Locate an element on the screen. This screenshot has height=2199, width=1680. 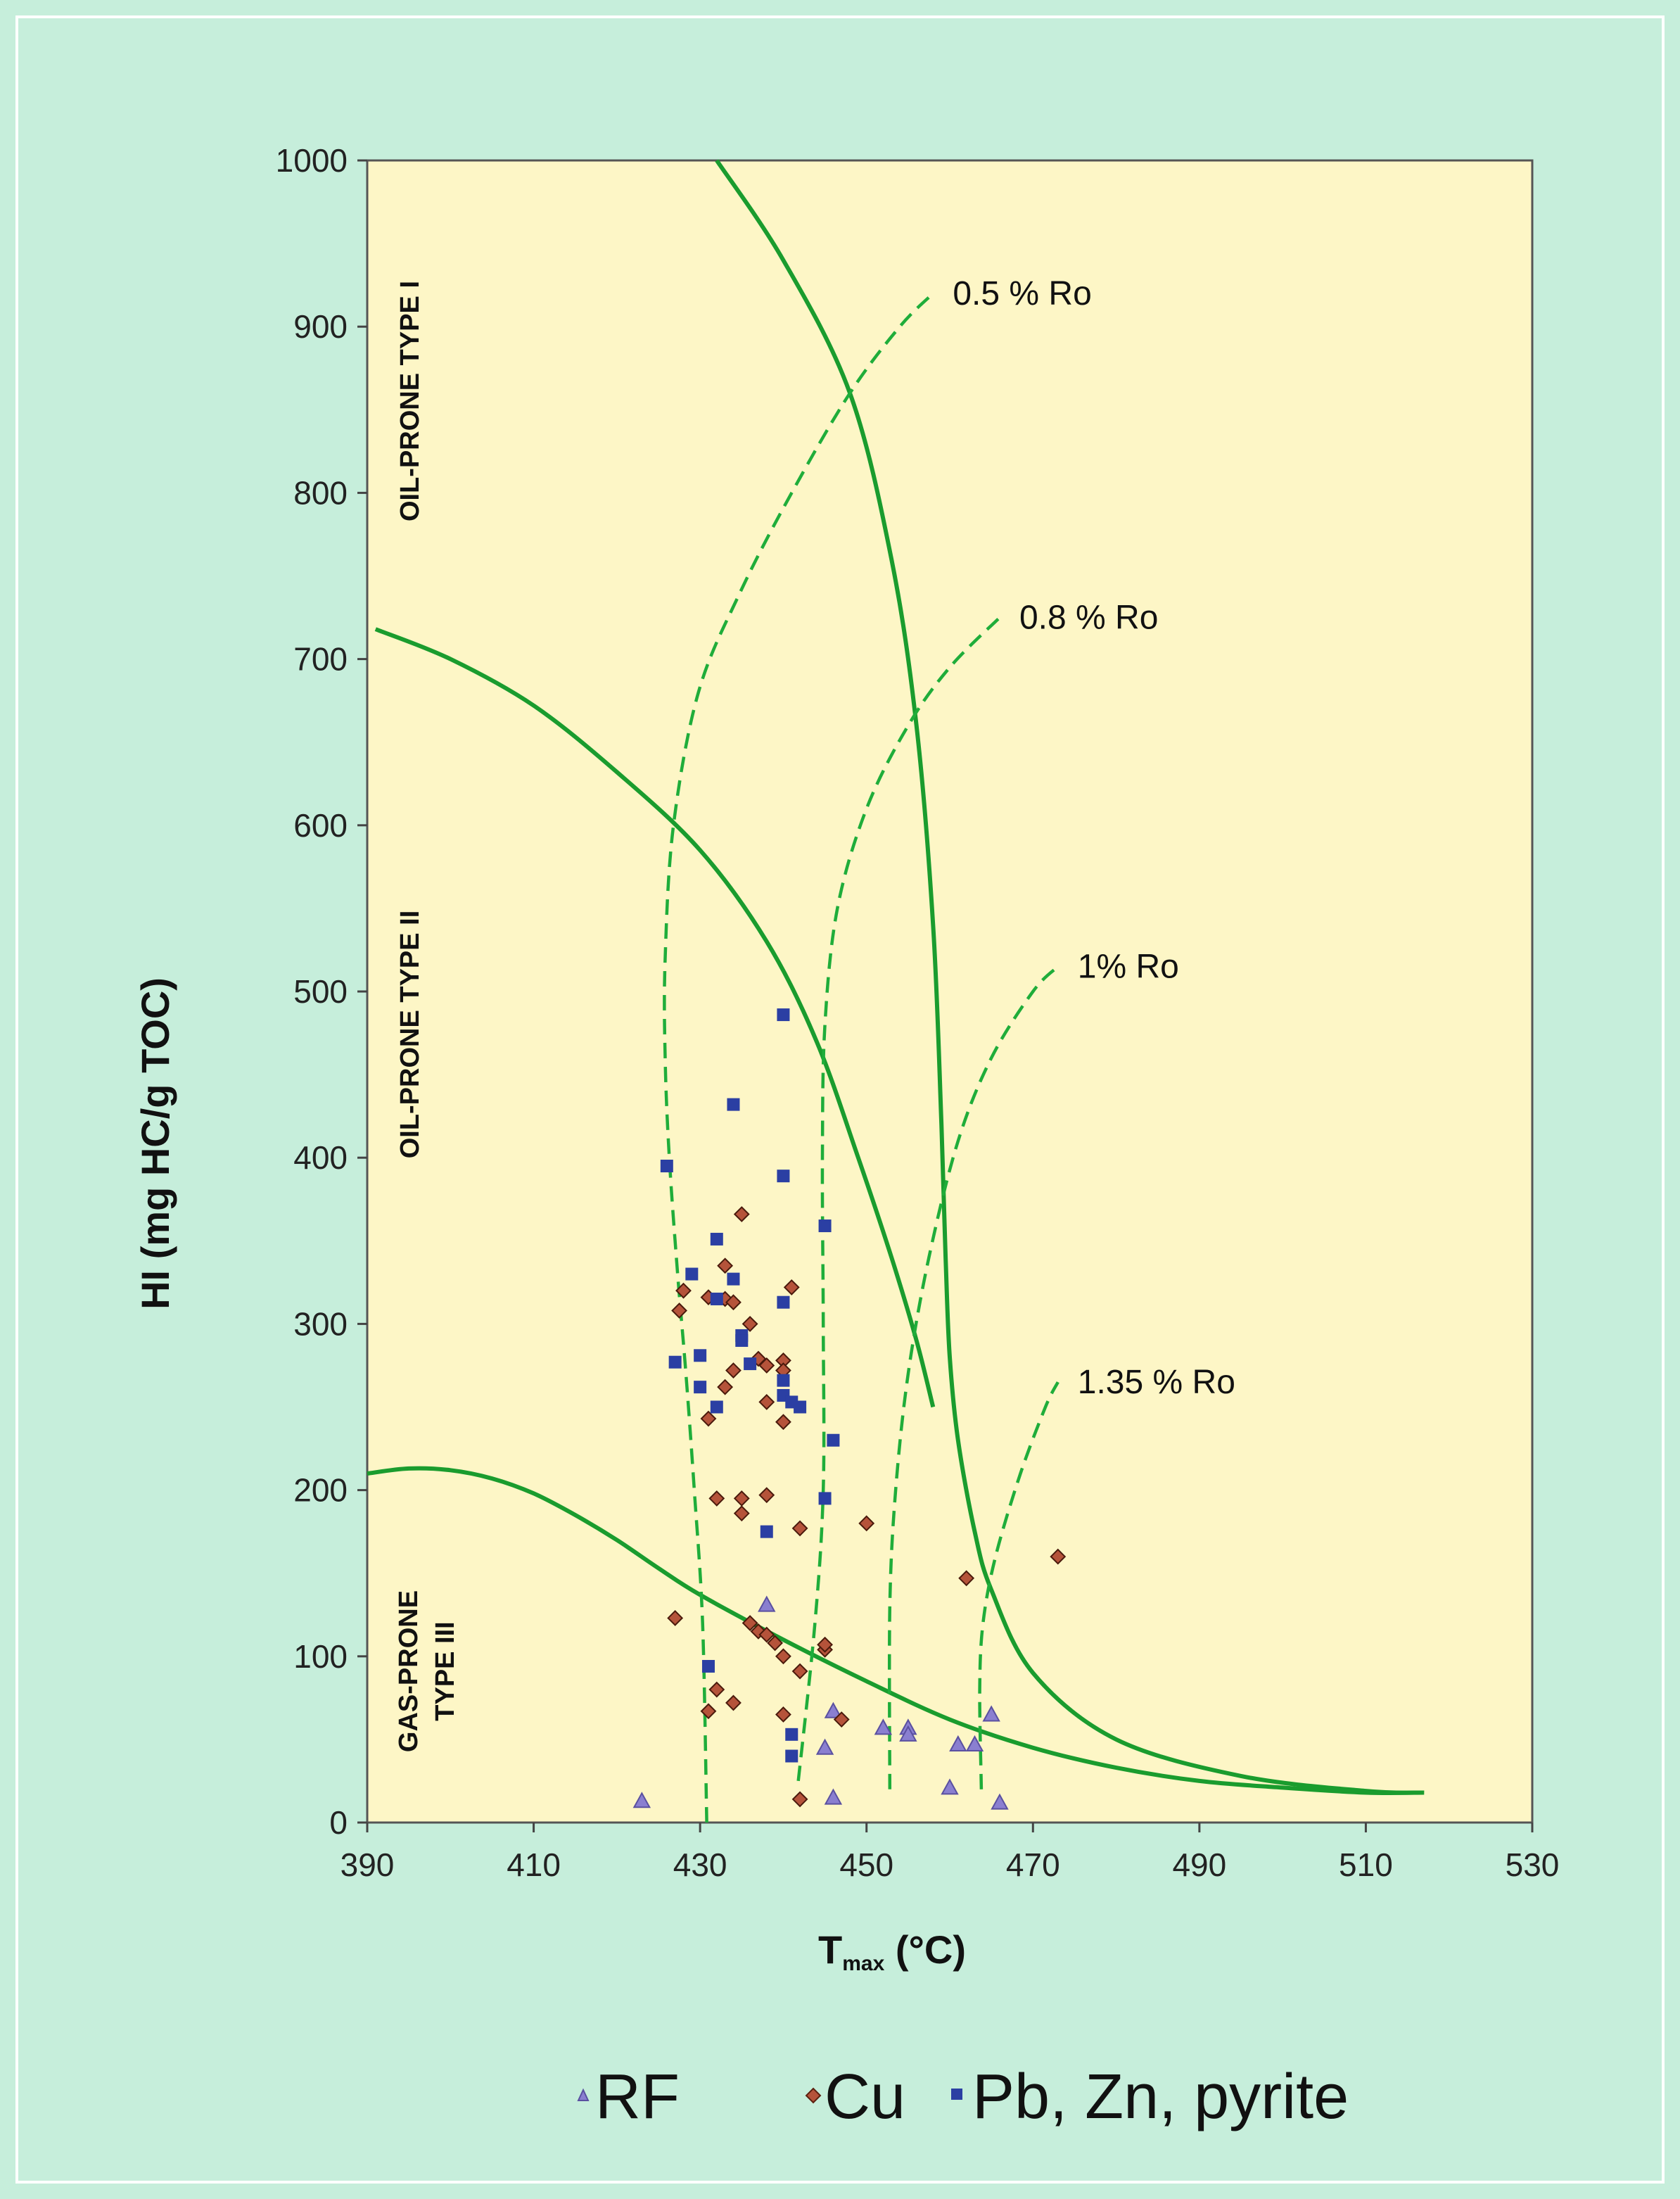
x-tick-label: 470 is located at coordinates (1033, 1864).